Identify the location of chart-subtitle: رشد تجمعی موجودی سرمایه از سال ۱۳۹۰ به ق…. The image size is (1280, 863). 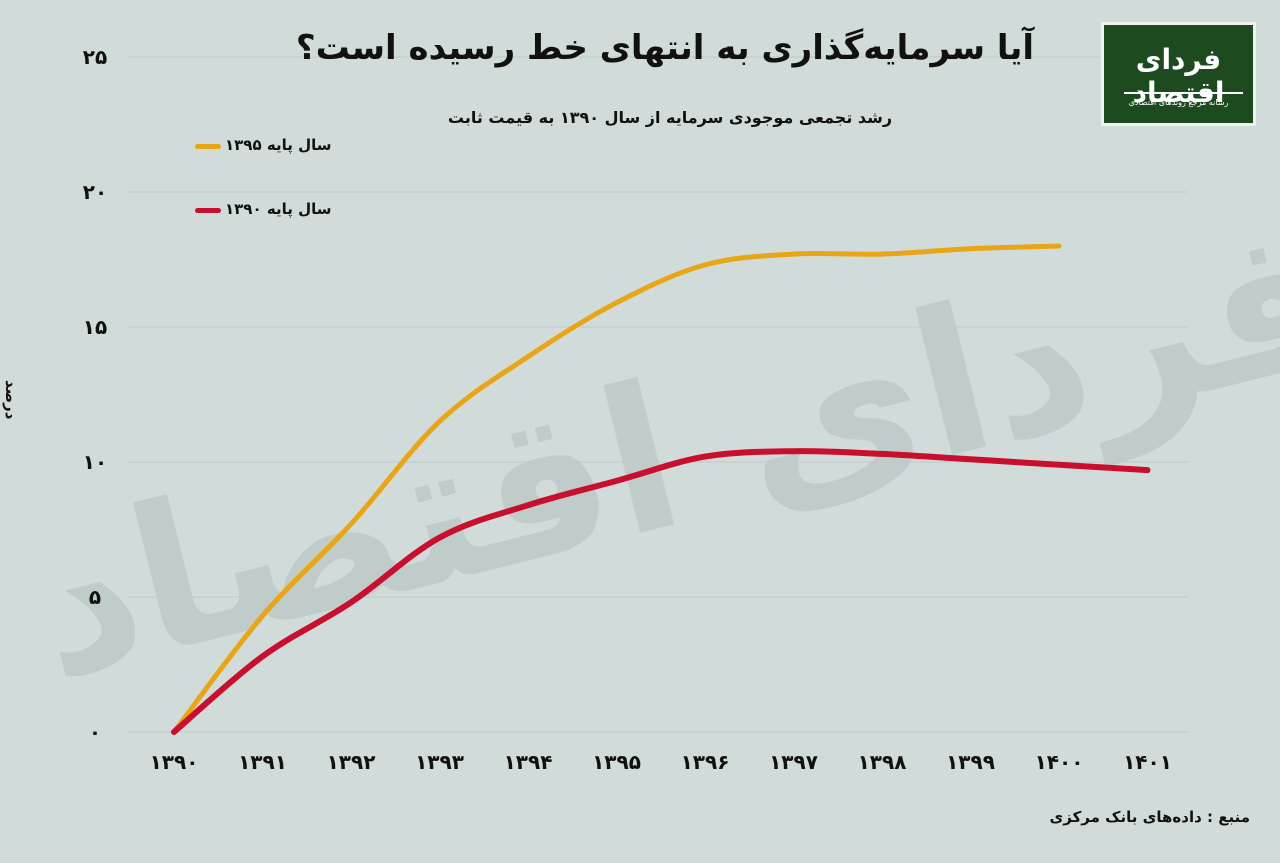
(670, 117).